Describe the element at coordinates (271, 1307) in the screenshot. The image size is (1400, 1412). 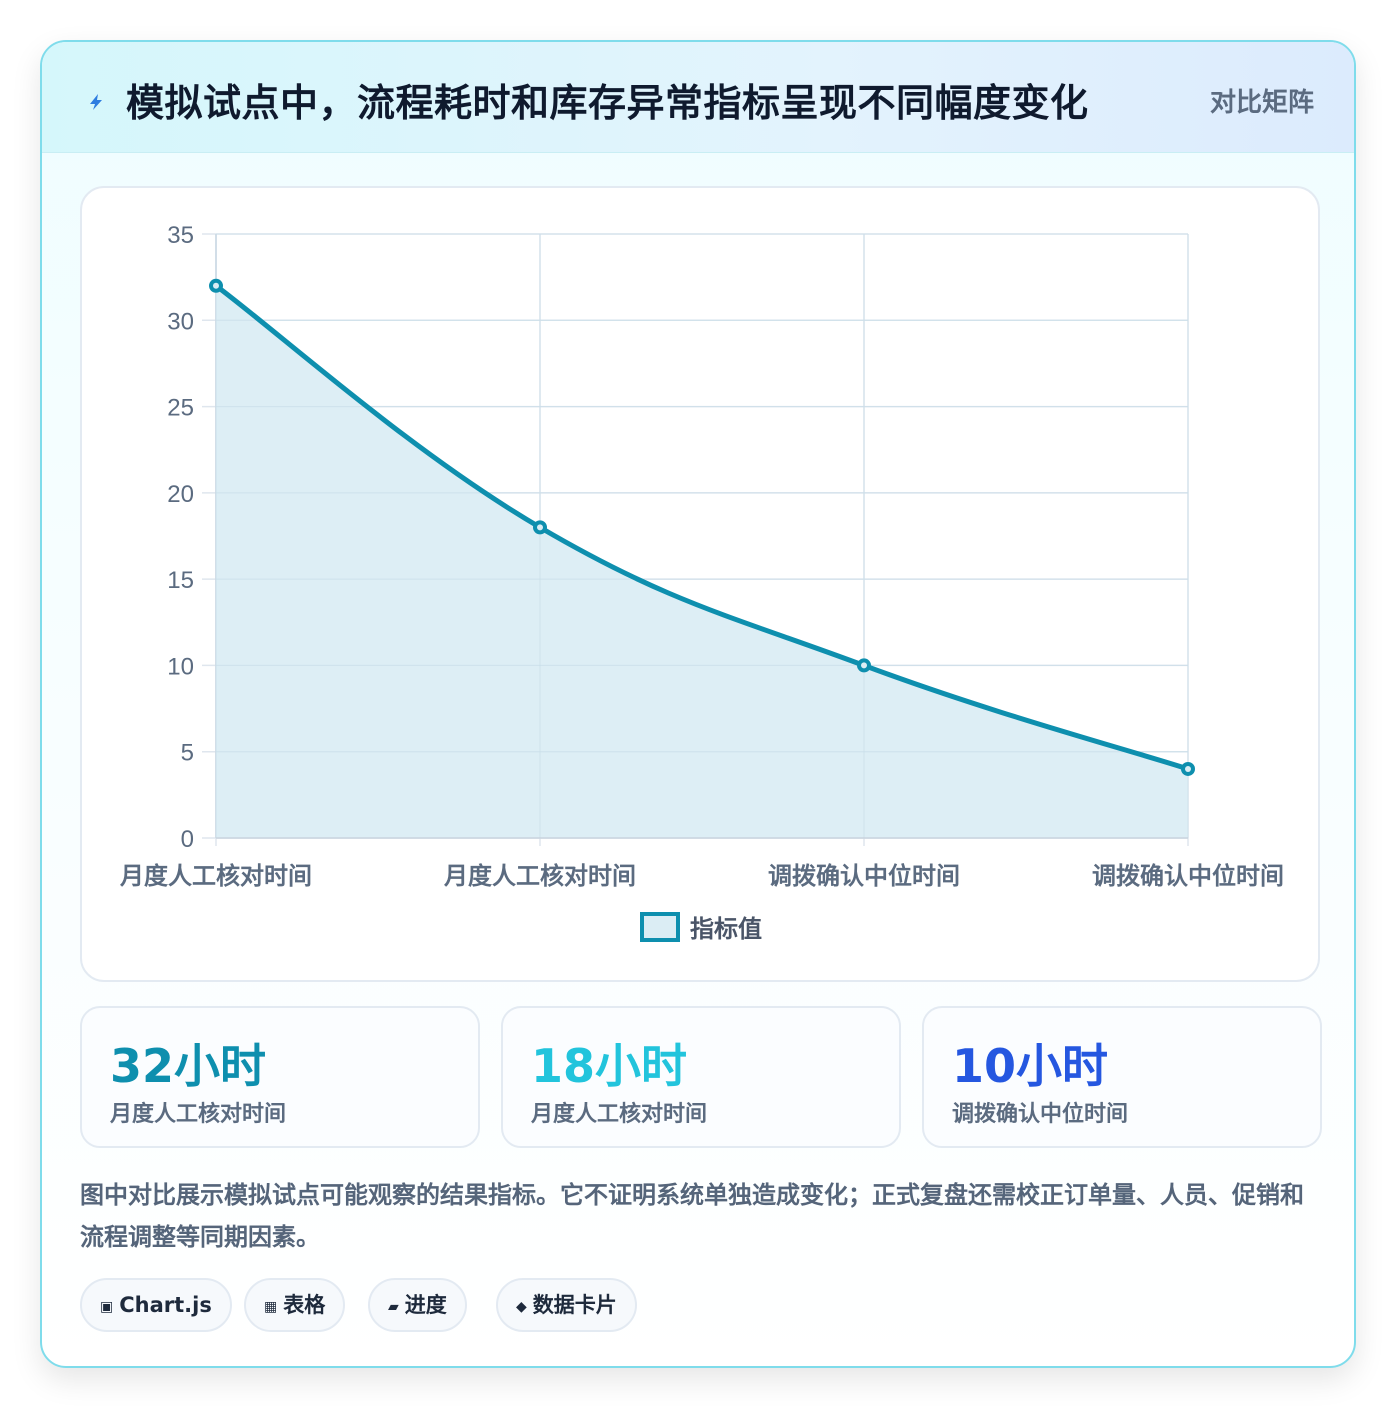
I see `table-icon: ▦` at that location.